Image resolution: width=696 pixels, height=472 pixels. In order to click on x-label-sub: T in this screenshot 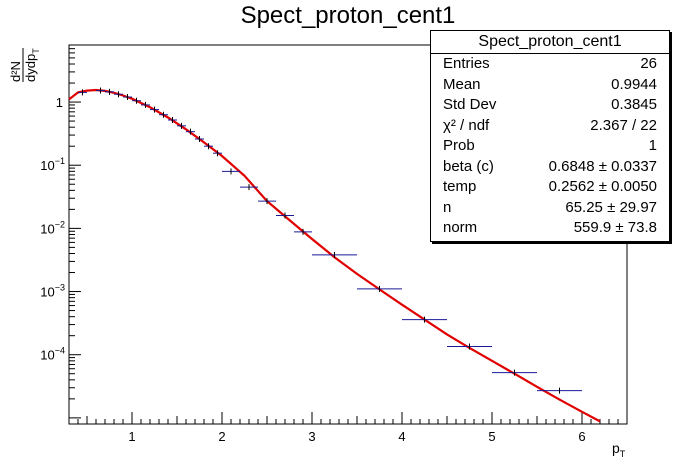, I will do `click(622, 453)`.